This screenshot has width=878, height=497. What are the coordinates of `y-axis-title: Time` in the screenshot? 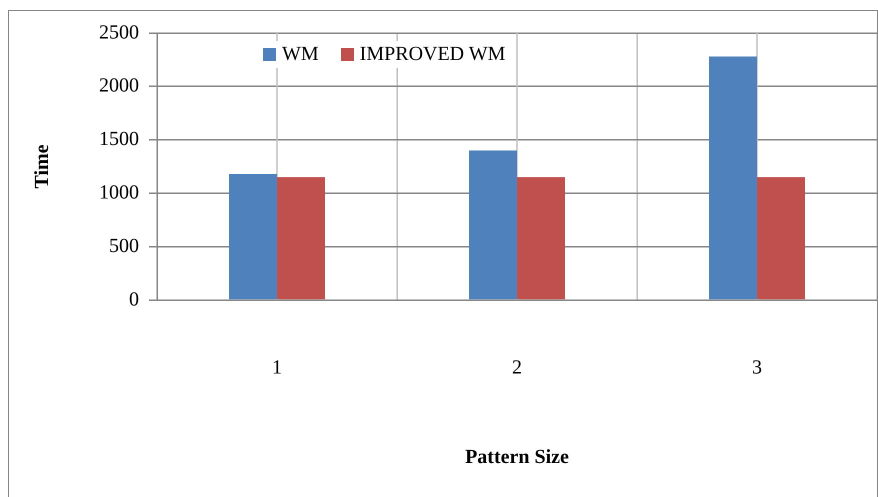 It's located at (42, 166).